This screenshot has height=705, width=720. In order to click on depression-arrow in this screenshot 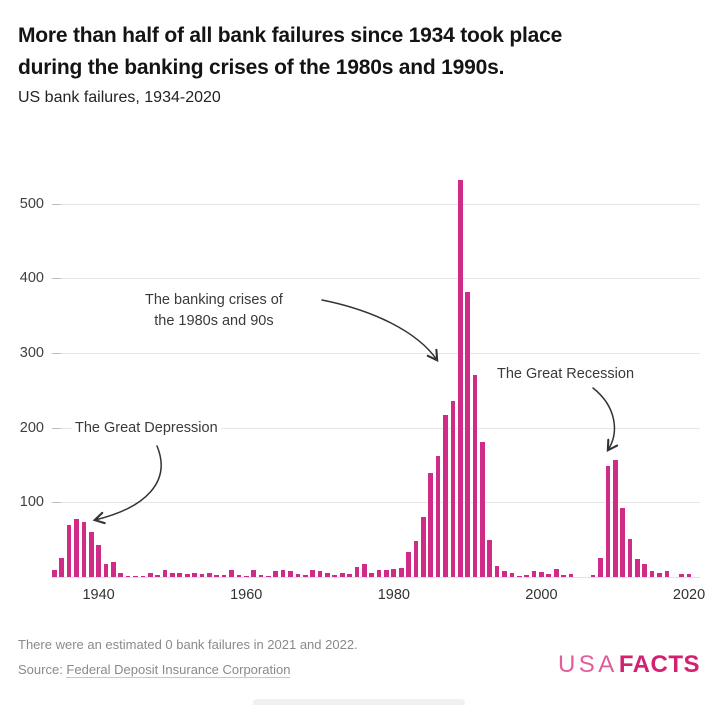, I will do `click(127, 485)`.